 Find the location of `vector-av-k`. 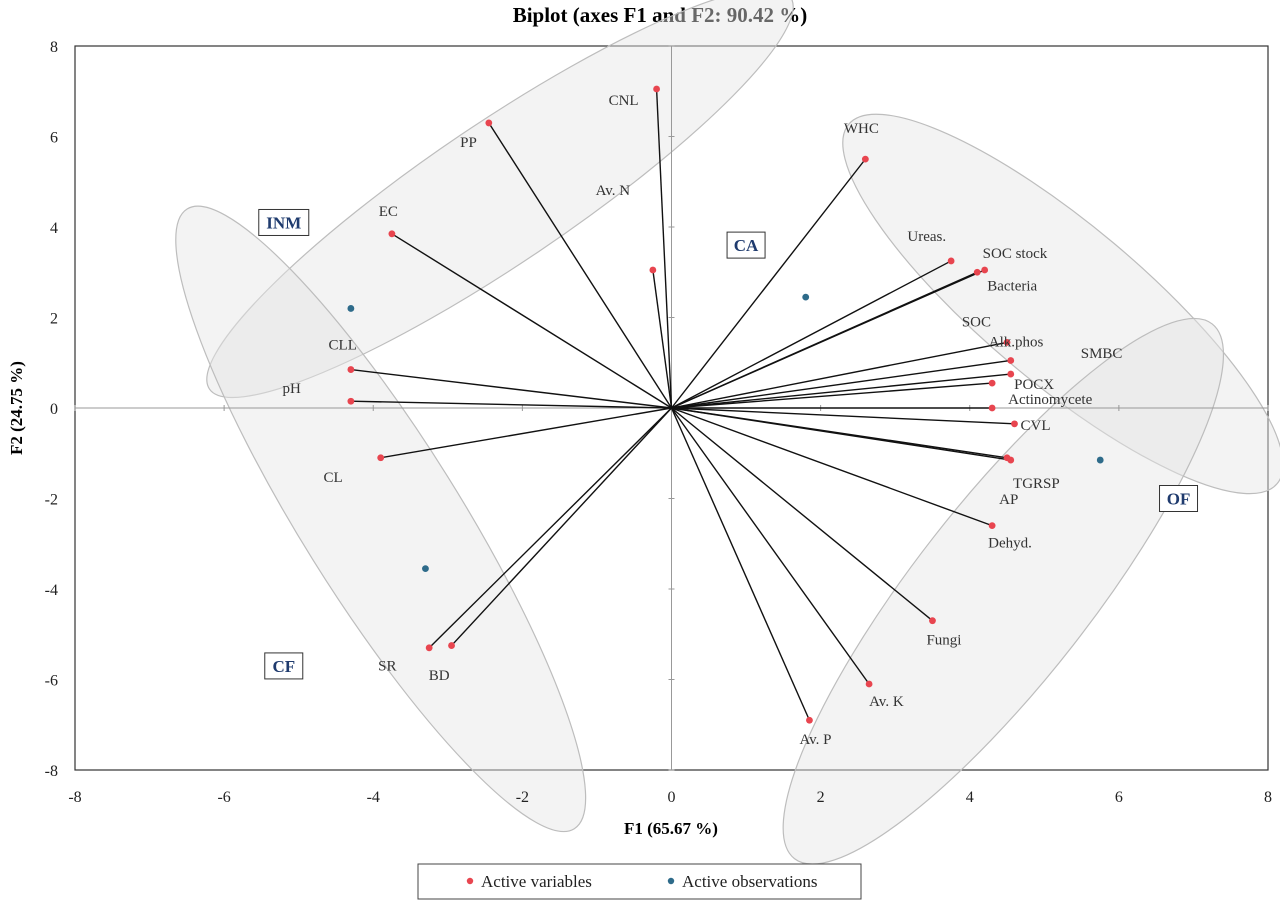

vector-av-k is located at coordinates (770, 546).